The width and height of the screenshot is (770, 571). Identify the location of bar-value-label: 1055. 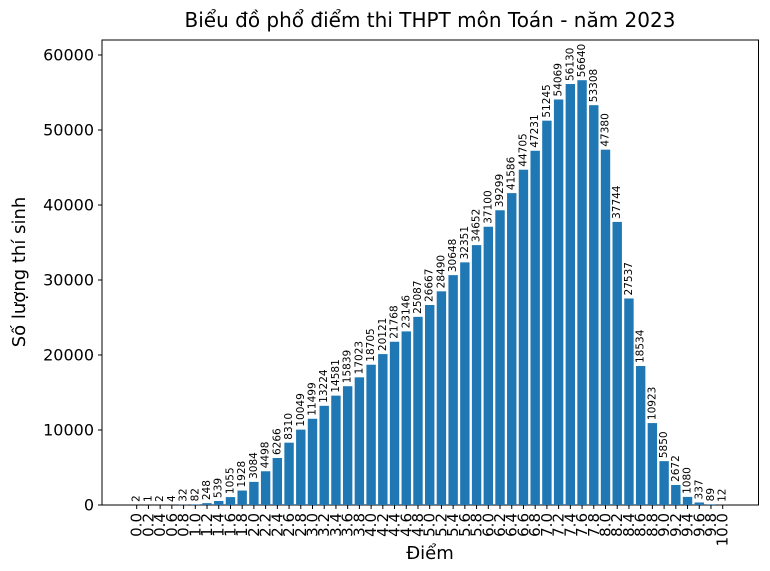
(230, 480).